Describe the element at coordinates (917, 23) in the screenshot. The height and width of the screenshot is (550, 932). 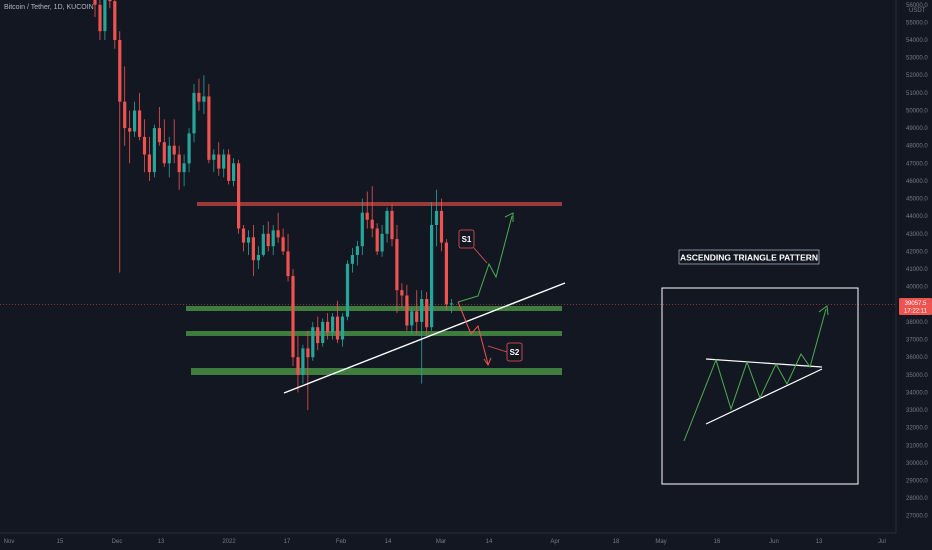
I see `price-tick-1: 55000.0` at that location.